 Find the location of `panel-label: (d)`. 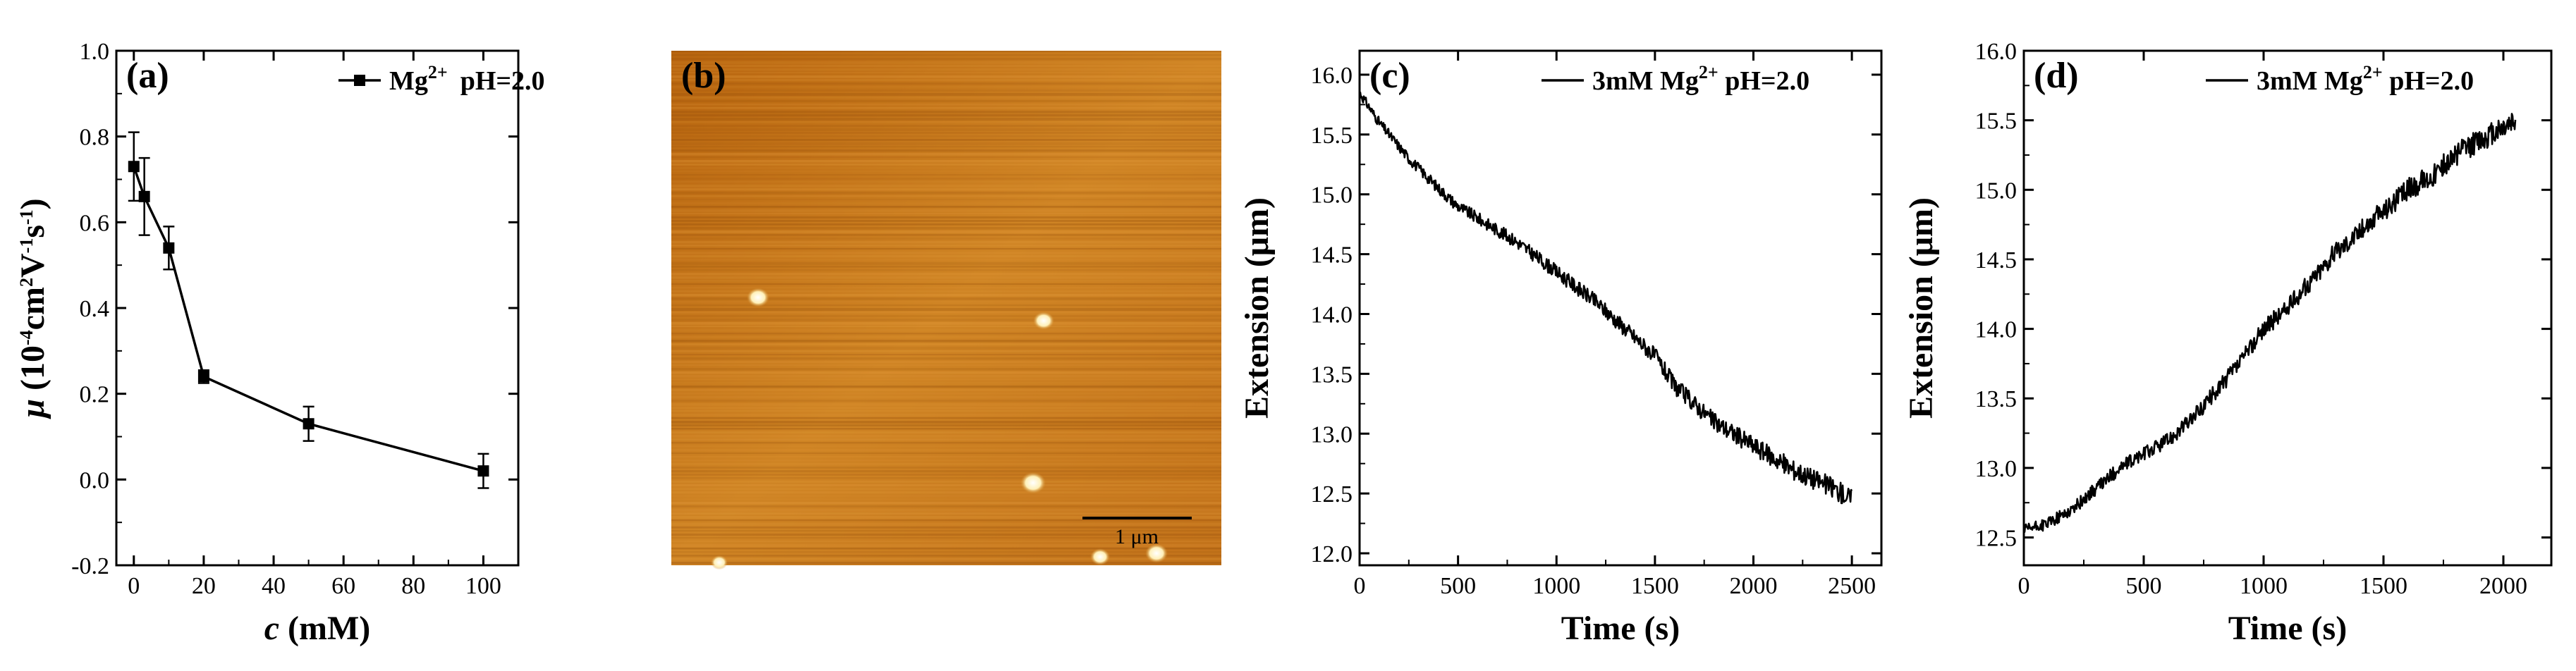

panel-label: (d) is located at coordinates (2057, 76).